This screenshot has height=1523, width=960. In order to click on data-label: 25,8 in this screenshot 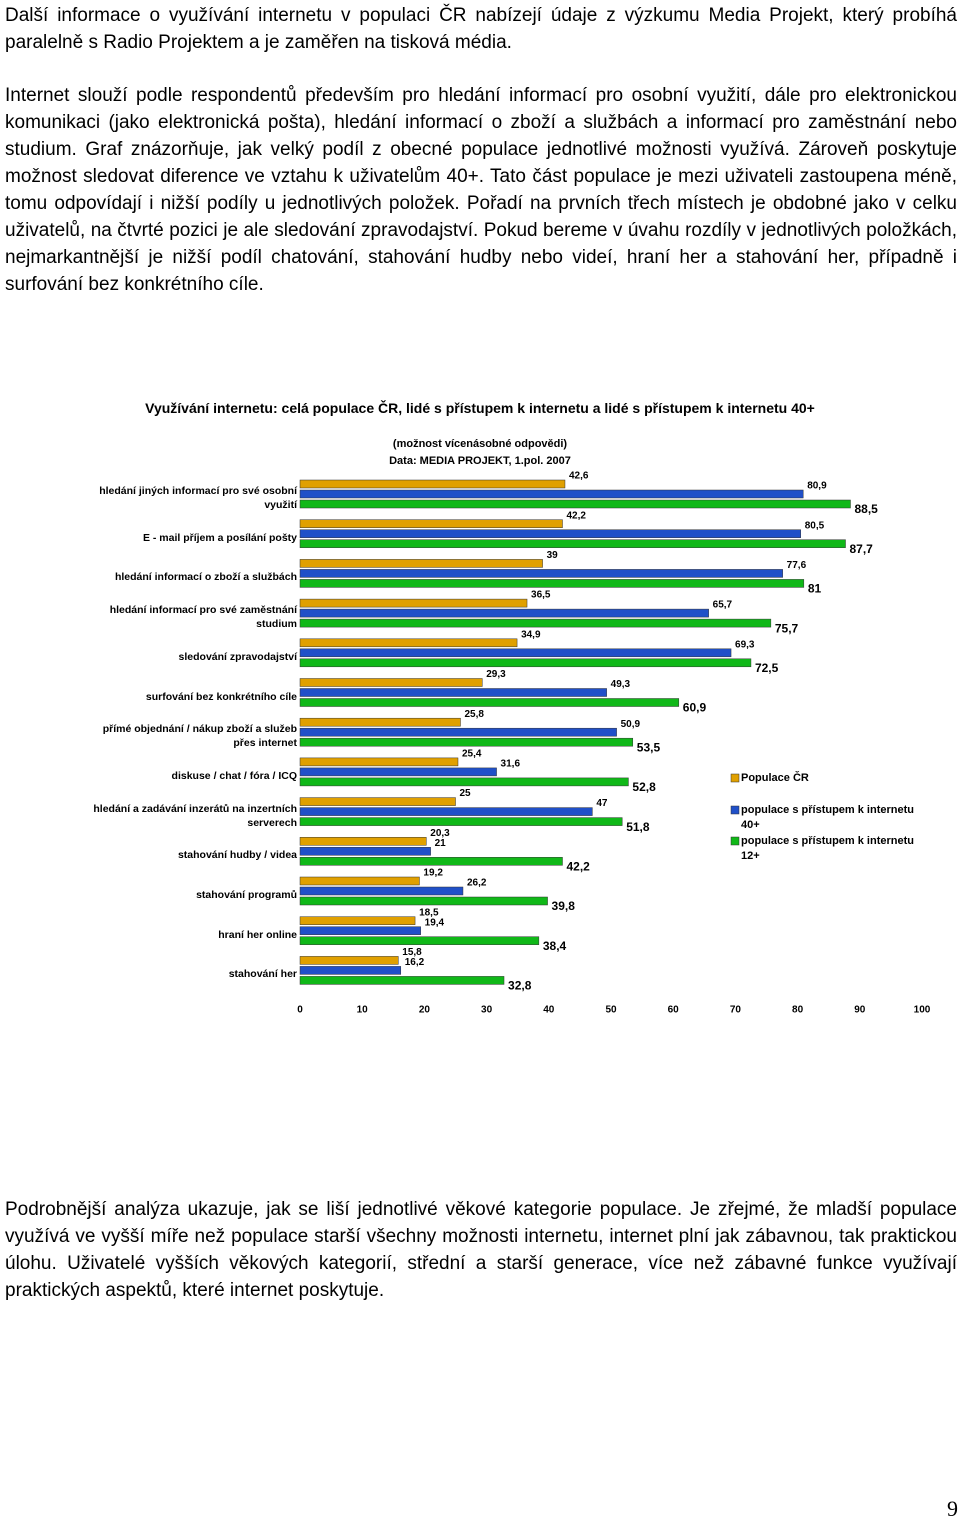, I will do `click(474, 714)`.